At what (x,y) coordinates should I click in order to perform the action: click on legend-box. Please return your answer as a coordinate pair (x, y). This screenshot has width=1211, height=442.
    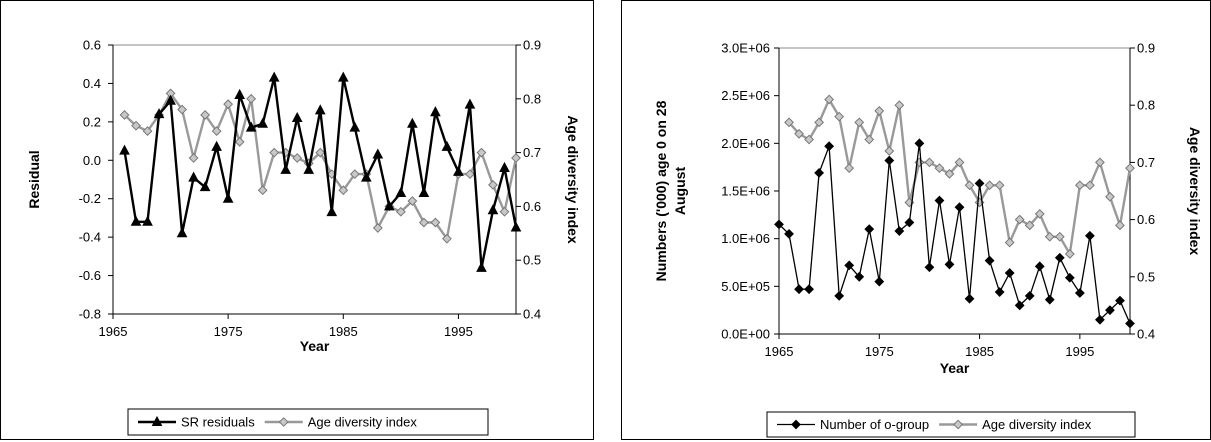
    Looking at the image, I should click on (308, 422).